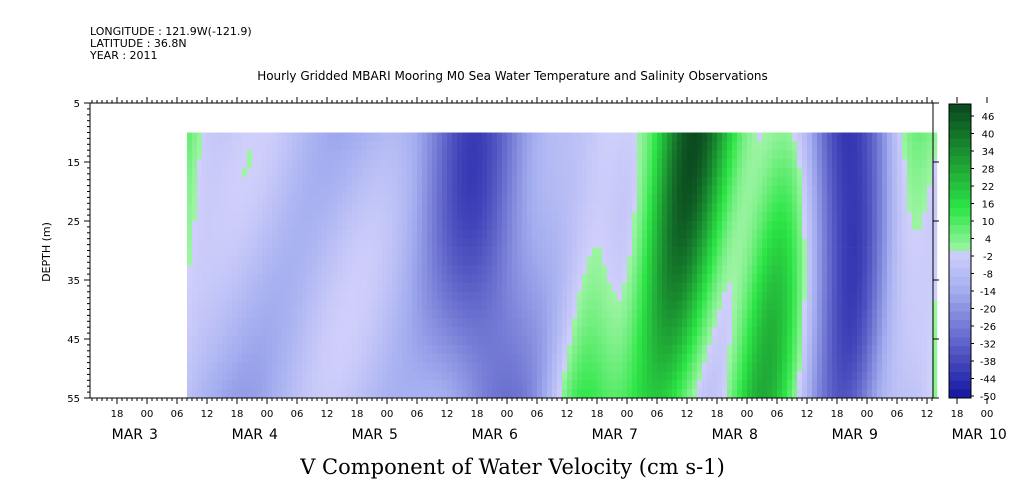  I want to click on x-tick-label: 18, so click(117, 414).